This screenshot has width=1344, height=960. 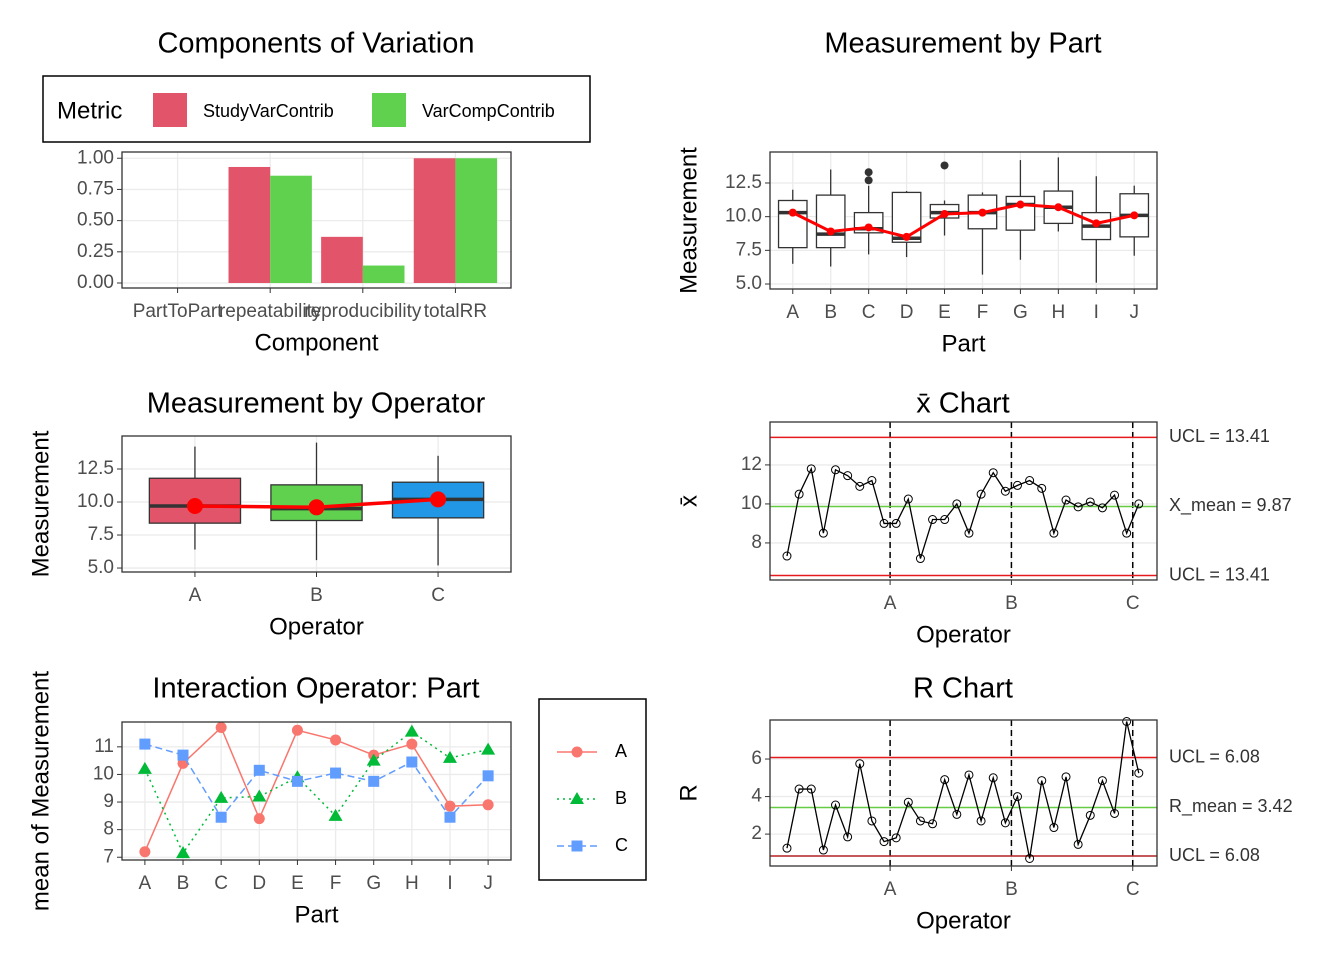 I want to click on mean-line, so click(x=963, y=221).